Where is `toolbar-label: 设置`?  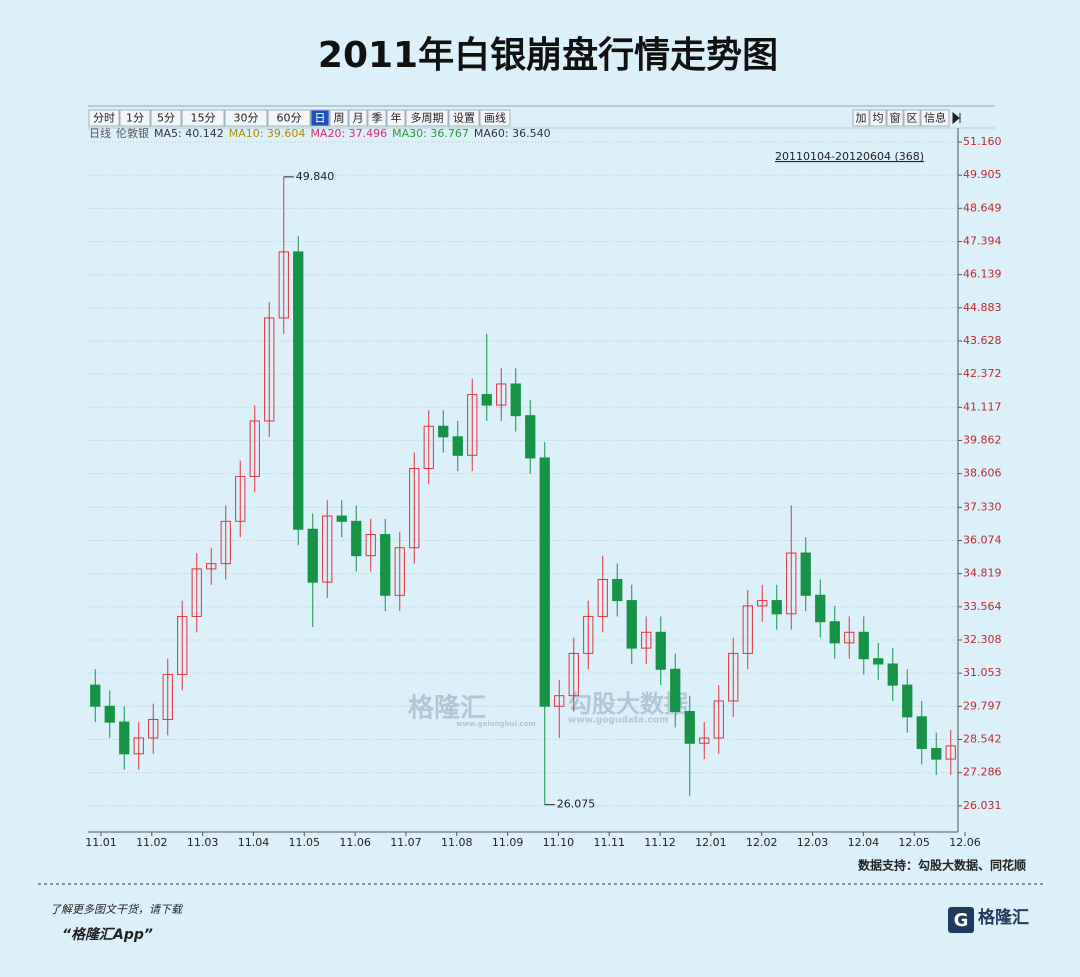
toolbar-label: 设置 is located at coordinates (464, 118).